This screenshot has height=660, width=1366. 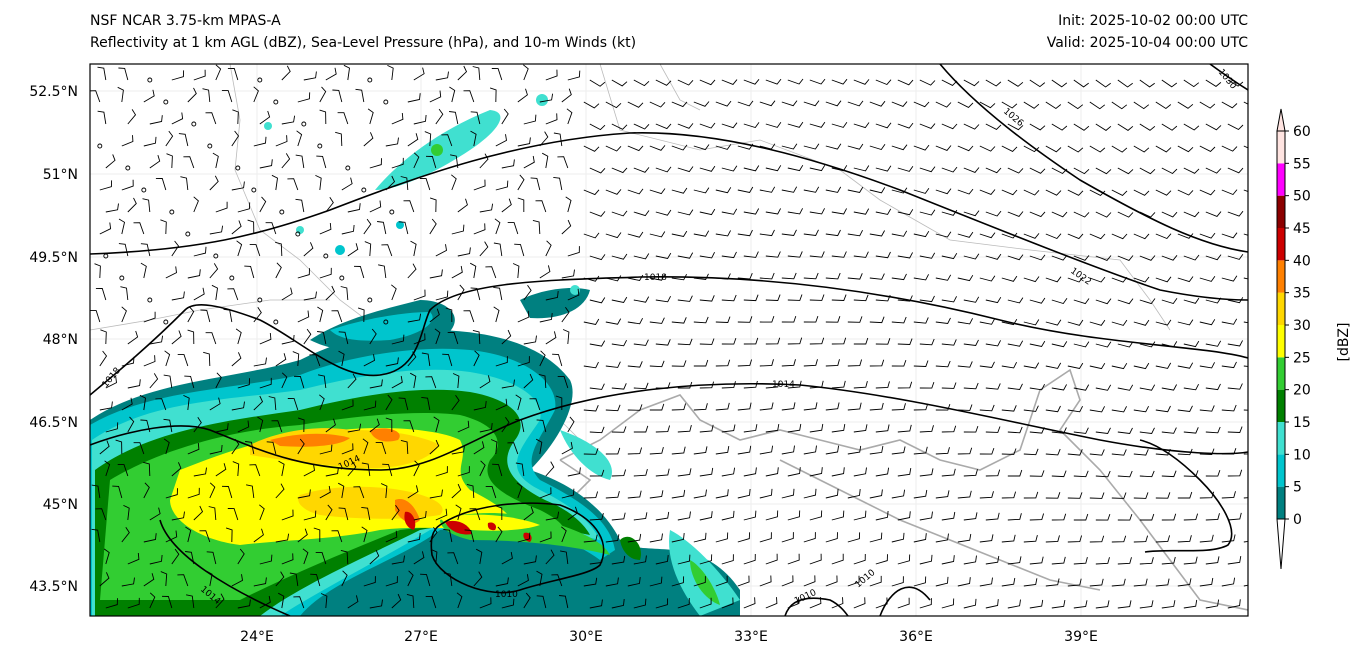 I want to click on lon-label: 36°E, so click(x=916, y=637).